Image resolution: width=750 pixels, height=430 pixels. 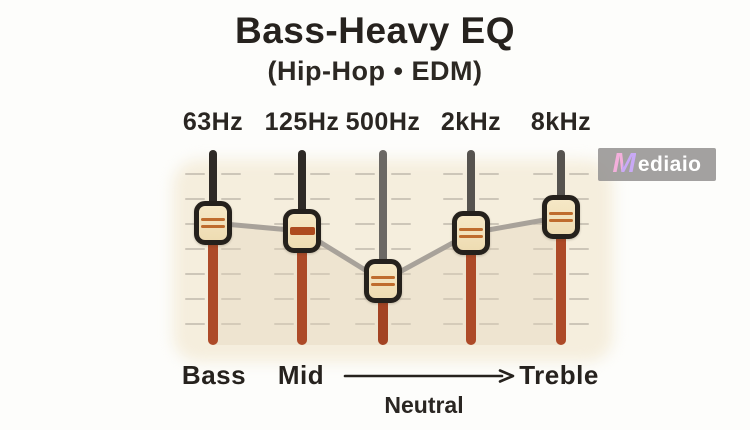 I want to click on knob-grip-band, so click(x=302, y=231).